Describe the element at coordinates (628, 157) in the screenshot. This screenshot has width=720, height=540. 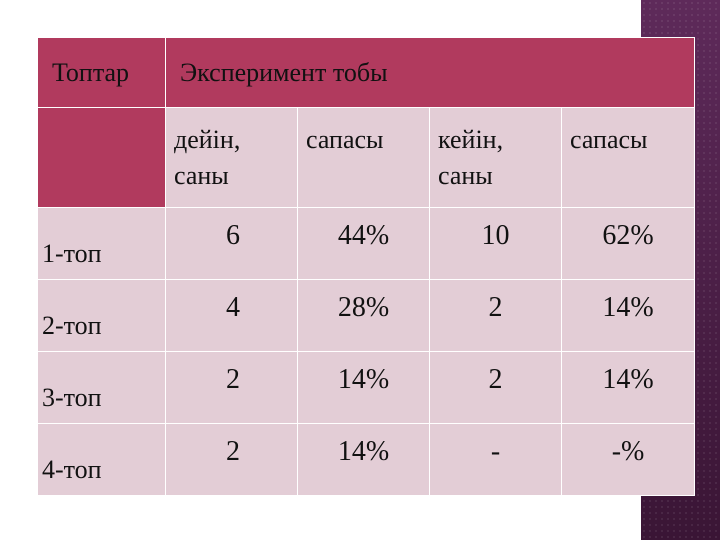
I see `subheader-after-quality: сапасы` at that location.